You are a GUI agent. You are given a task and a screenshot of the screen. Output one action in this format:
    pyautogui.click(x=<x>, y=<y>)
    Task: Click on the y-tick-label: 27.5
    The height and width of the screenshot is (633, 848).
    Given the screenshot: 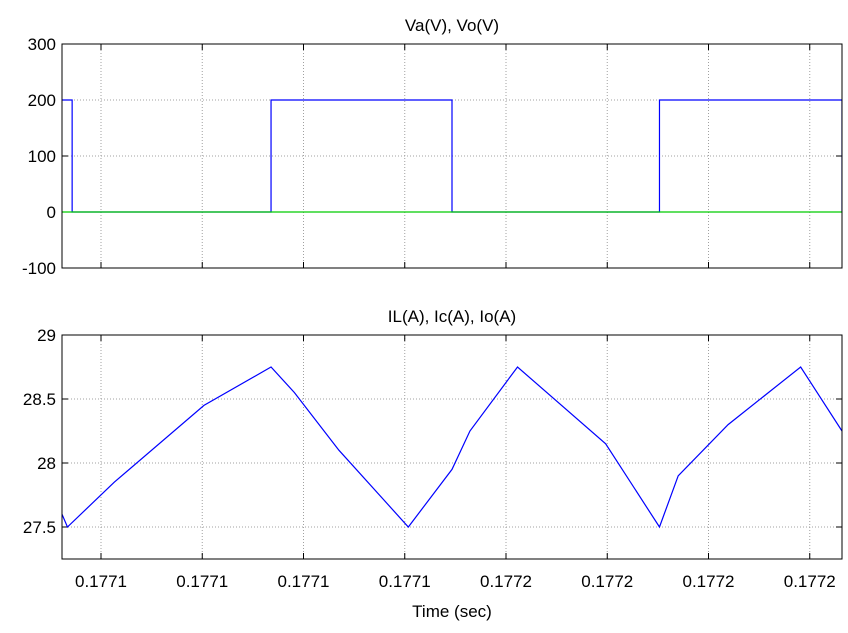 What is the action you would take?
    pyautogui.click(x=39, y=527)
    